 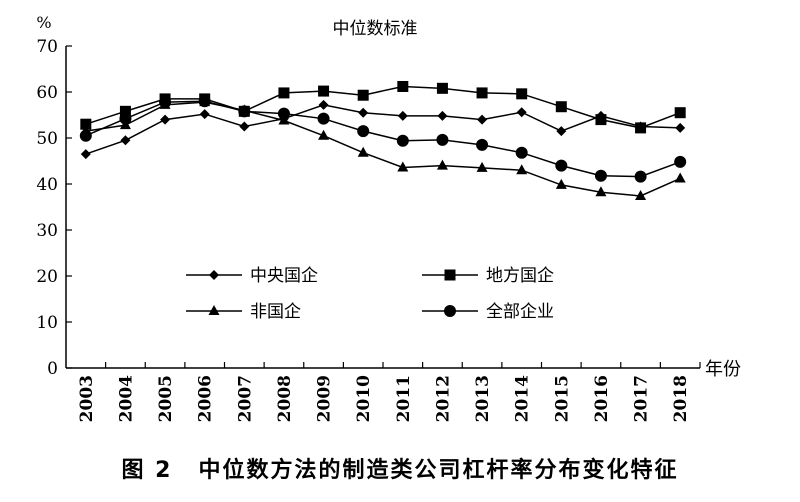 What do you see at coordinates (404, 398) in the screenshot?
I see `x-tick-label: 2011` at bounding box center [404, 398].